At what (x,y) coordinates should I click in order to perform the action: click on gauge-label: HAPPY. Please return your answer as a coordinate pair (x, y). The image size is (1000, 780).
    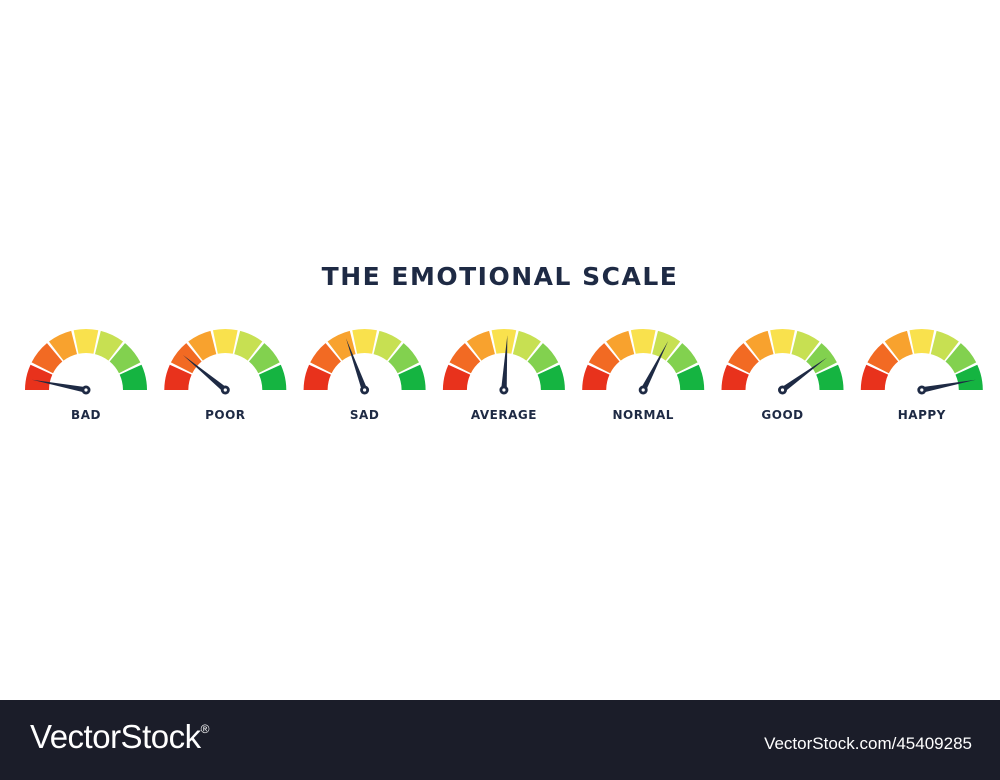
    Looking at the image, I should click on (922, 415).